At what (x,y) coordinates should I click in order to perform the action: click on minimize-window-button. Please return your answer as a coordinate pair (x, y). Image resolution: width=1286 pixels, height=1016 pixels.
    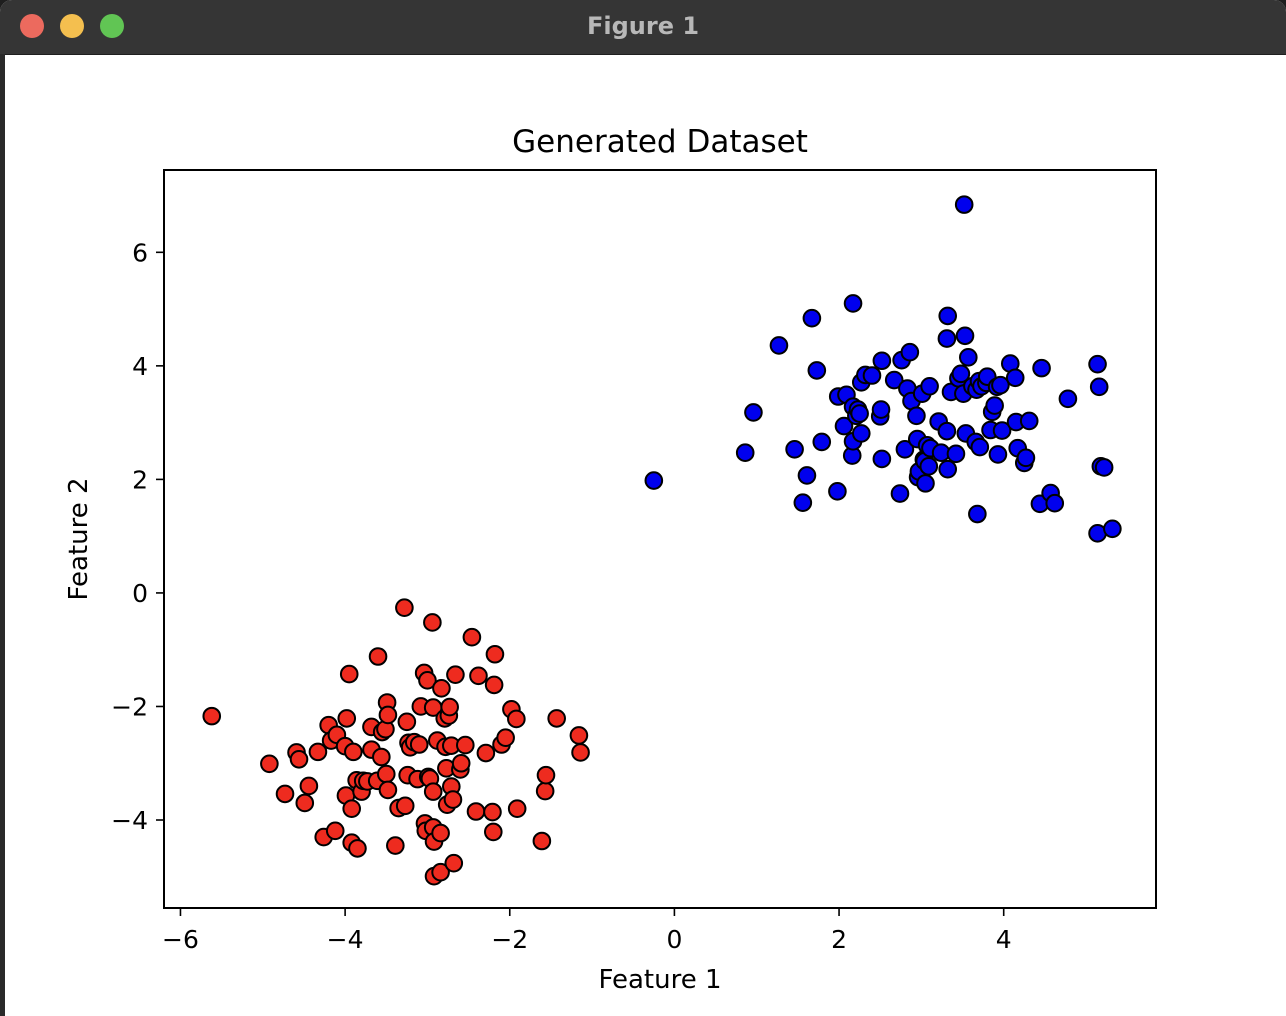
    Looking at the image, I should click on (72, 26).